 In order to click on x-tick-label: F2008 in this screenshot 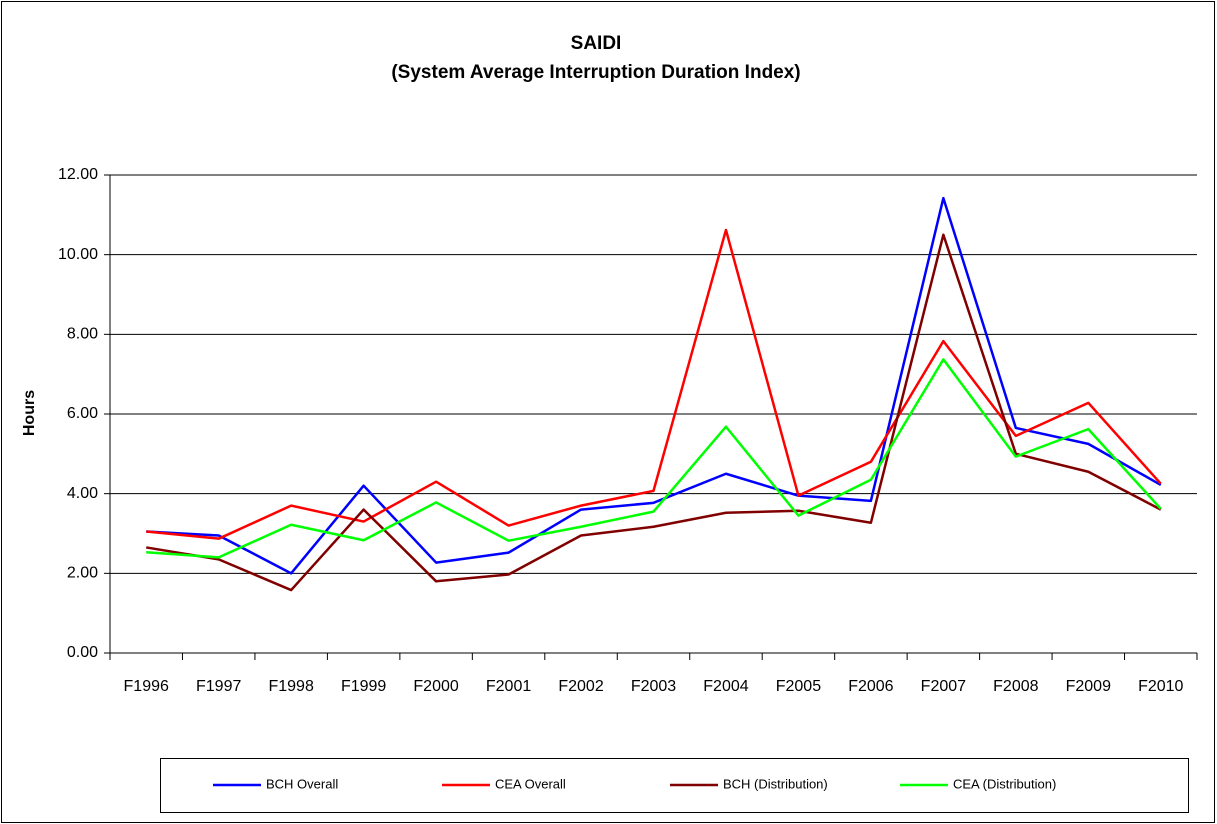, I will do `click(1015, 686)`.